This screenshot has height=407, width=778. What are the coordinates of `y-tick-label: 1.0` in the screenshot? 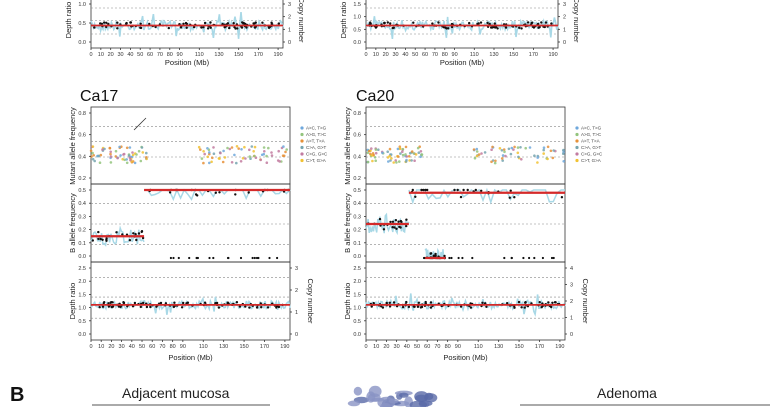 It's located at (357, 18).